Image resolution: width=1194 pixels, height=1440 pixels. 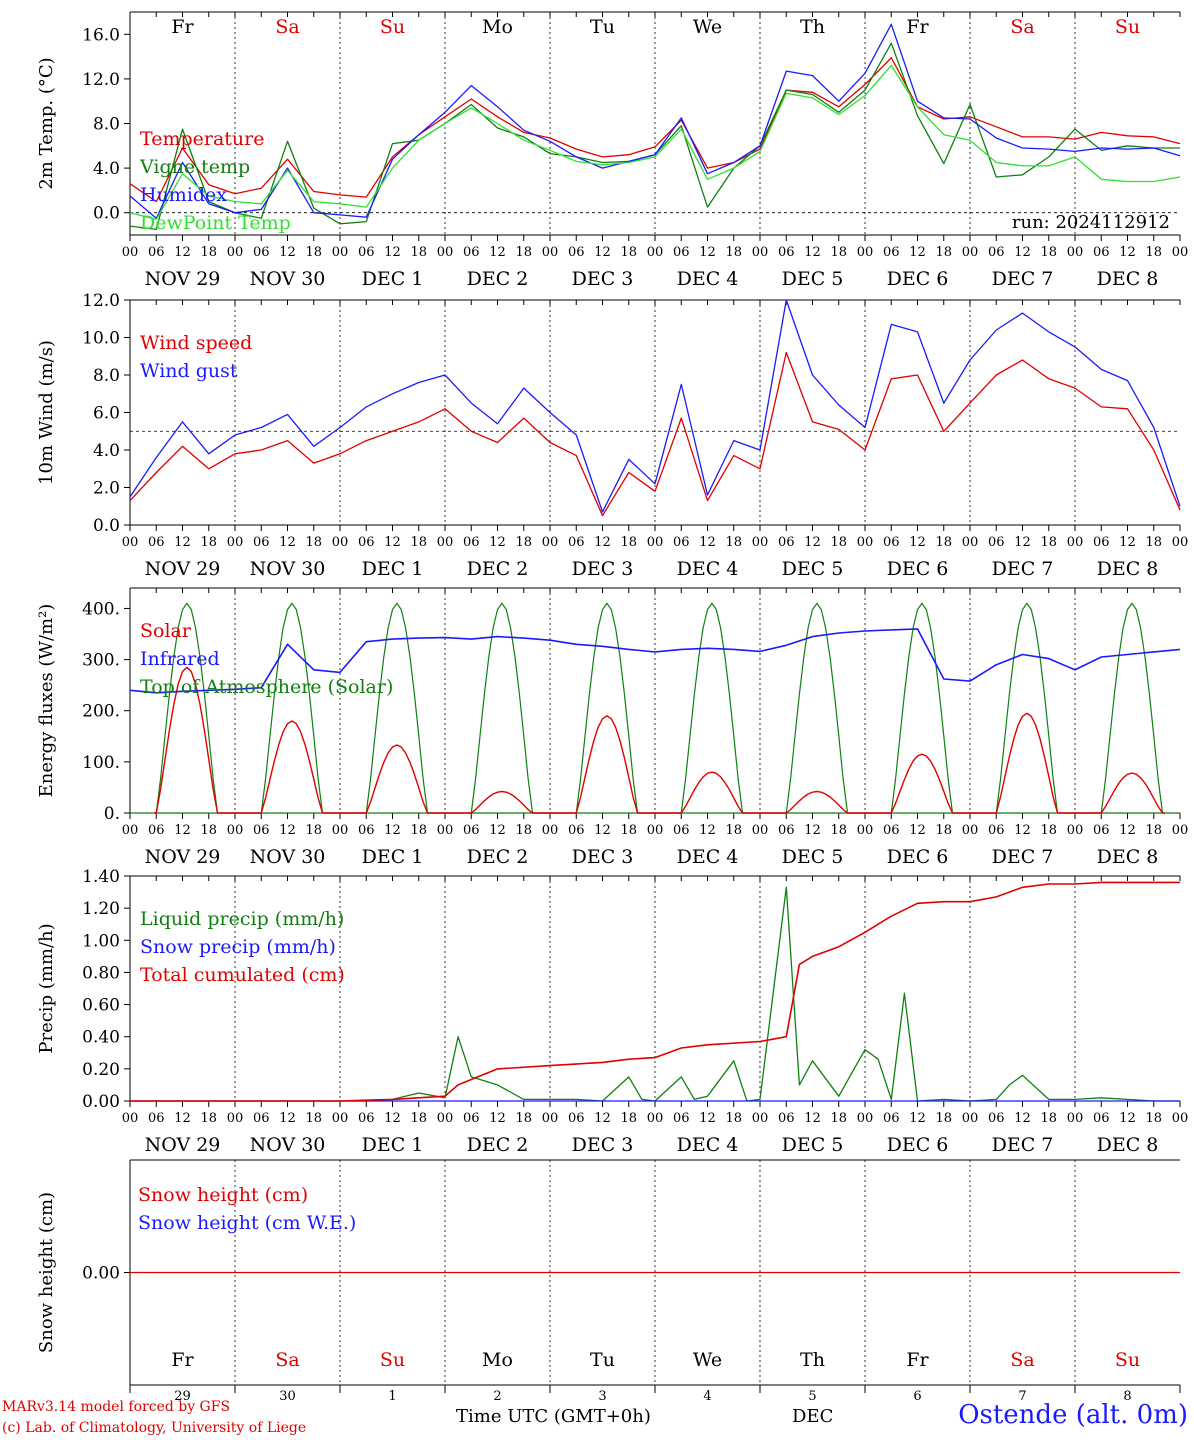 I want to click on legend-entry: Top of Atmosphere (Solar), so click(x=266, y=687).